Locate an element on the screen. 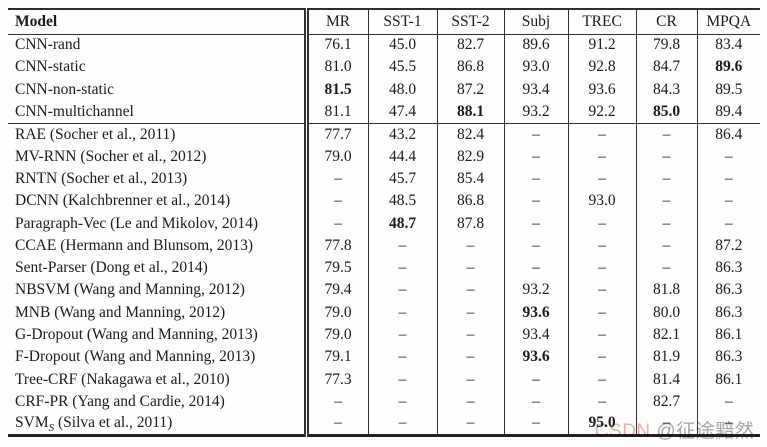 The image size is (767, 447). header-row: Model MR SST-1 SST-2 Subj TREC CR MPQA is located at coordinates (384, 22).